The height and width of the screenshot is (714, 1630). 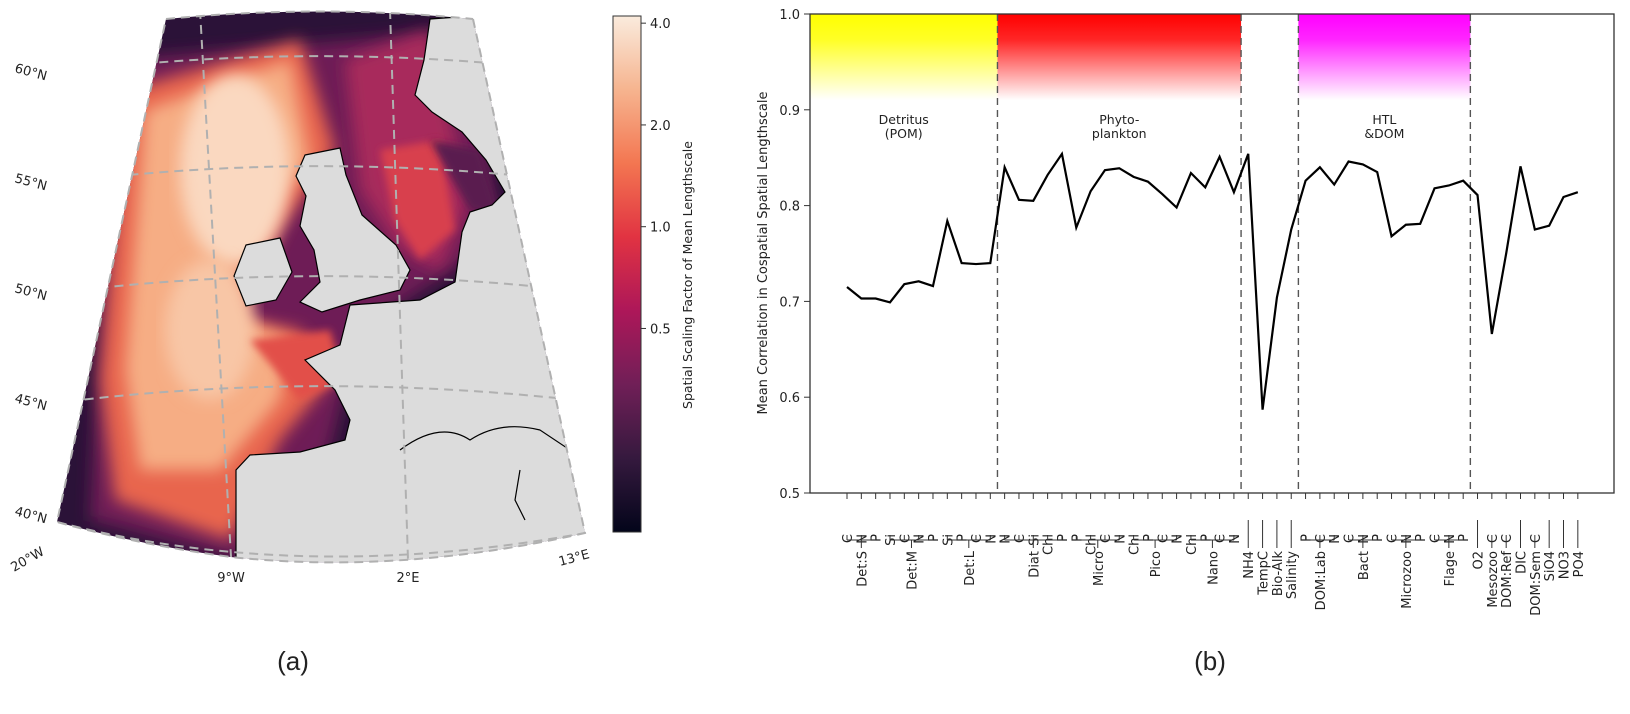 What do you see at coordinates (789, 15) in the screenshot?
I see `y-tick-label: 1.0` at bounding box center [789, 15].